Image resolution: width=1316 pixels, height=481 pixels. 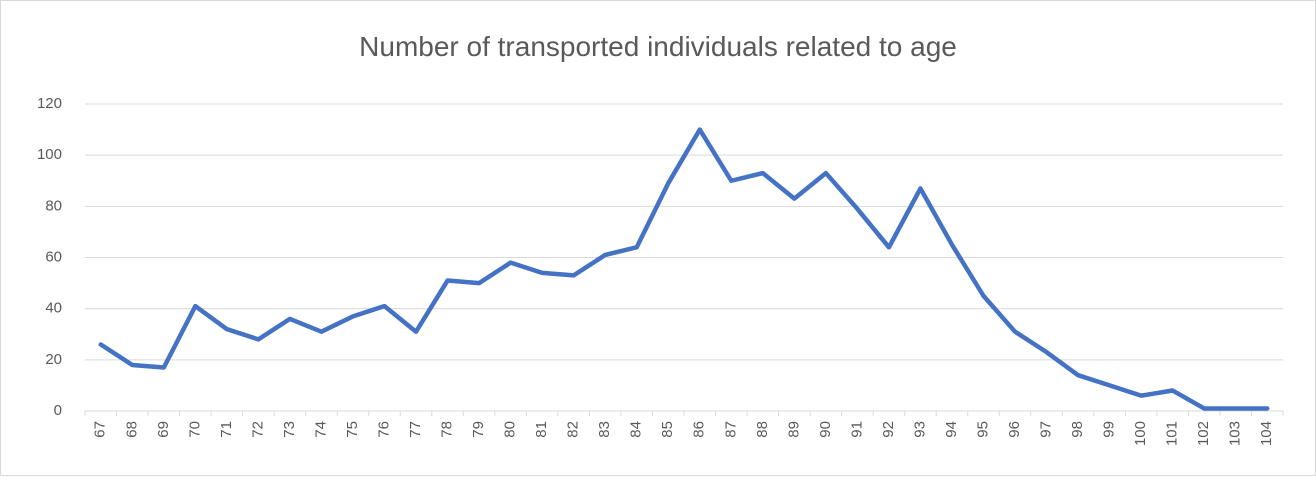 What do you see at coordinates (1235, 433) in the screenshot?
I see `x-tick-label: 103` at bounding box center [1235, 433].